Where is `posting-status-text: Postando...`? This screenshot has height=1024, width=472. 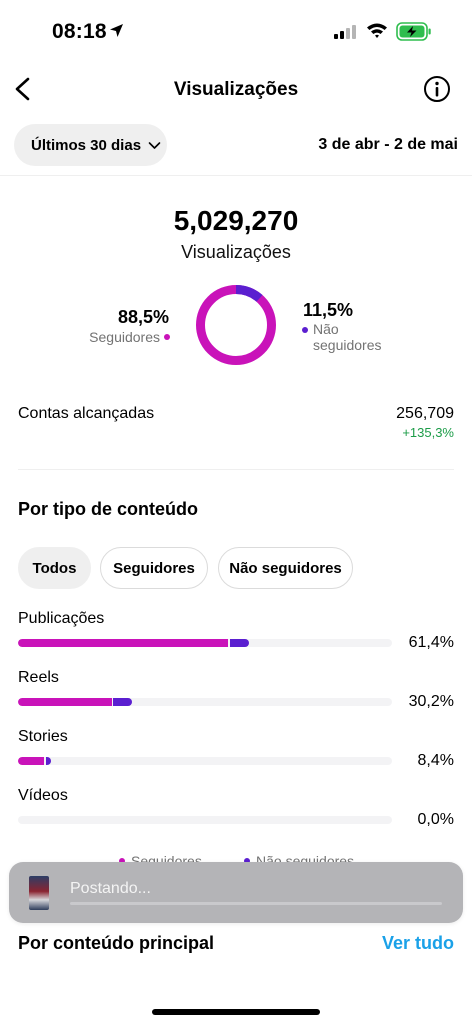
posting-status-text: Postando... is located at coordinates (110, 888).